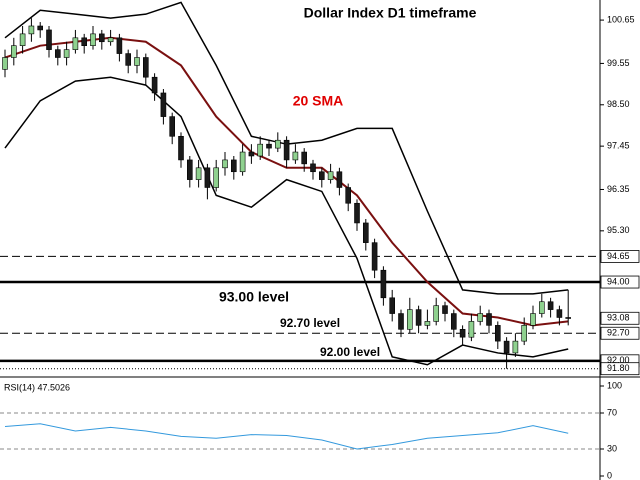  I want to click on level-value-label: 92.00, so click(618, 360).